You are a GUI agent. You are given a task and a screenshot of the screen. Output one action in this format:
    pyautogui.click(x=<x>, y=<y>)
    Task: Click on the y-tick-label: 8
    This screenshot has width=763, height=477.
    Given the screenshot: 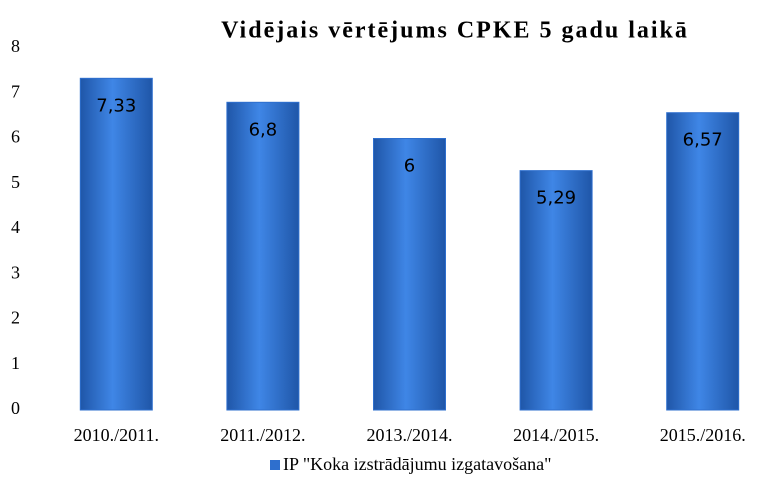 What is the action you would take?
    pyautogui.click(x=15, y=46)
    